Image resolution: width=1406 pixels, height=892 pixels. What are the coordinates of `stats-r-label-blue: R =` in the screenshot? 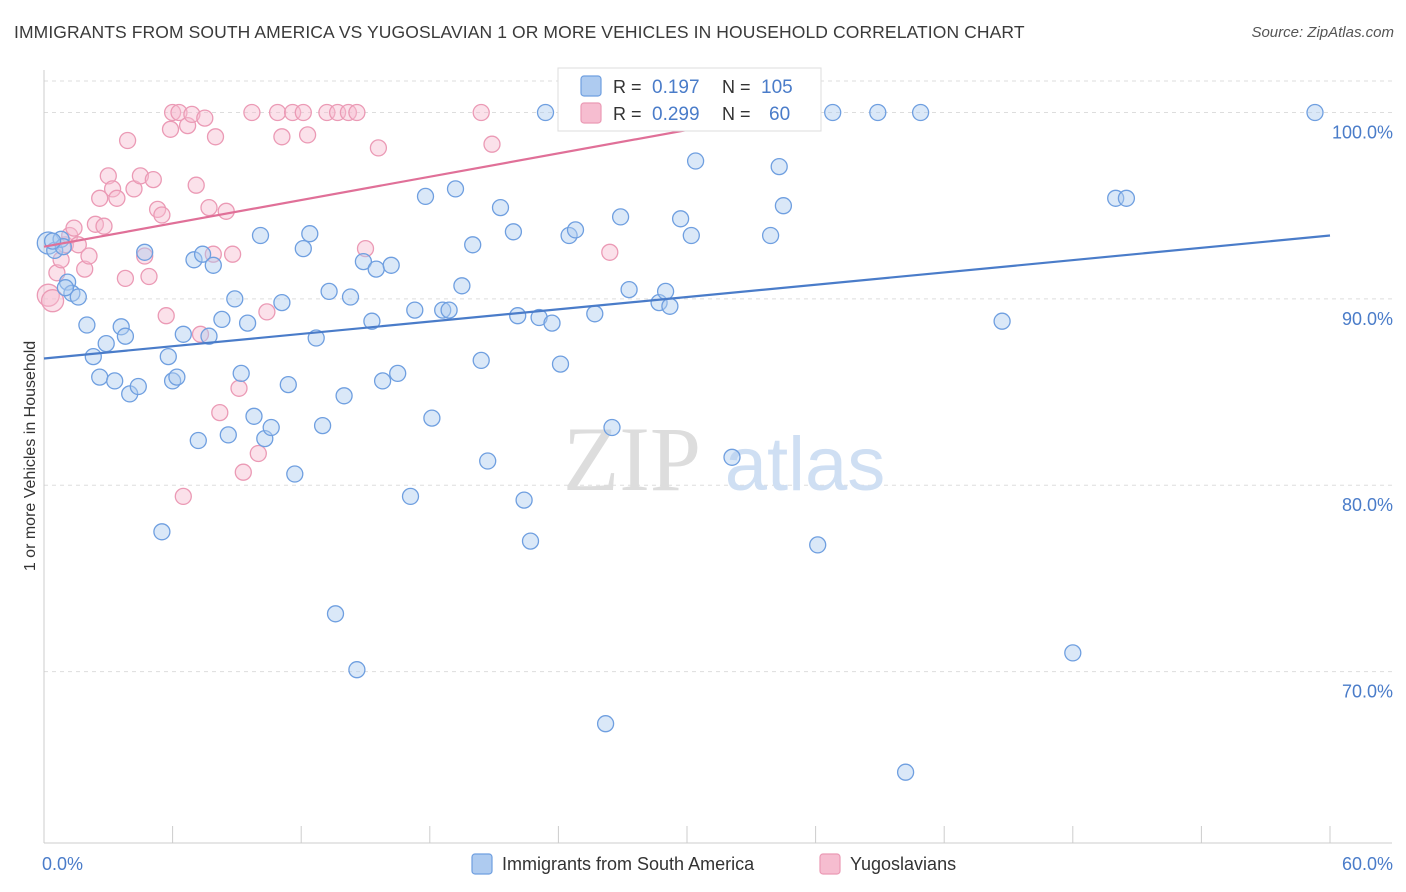 It's located at (627, 87).